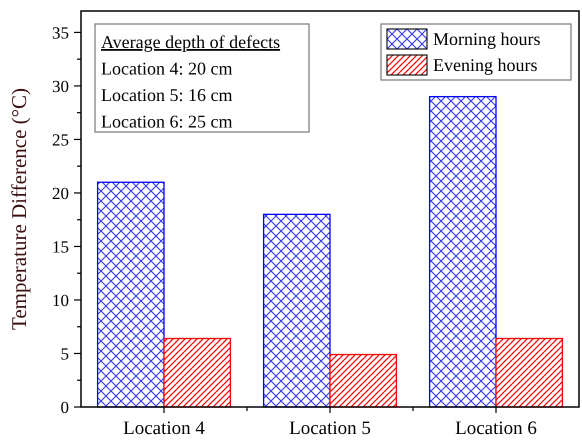  I want to click on annotation: Average depth of defects, so click(190, 42).